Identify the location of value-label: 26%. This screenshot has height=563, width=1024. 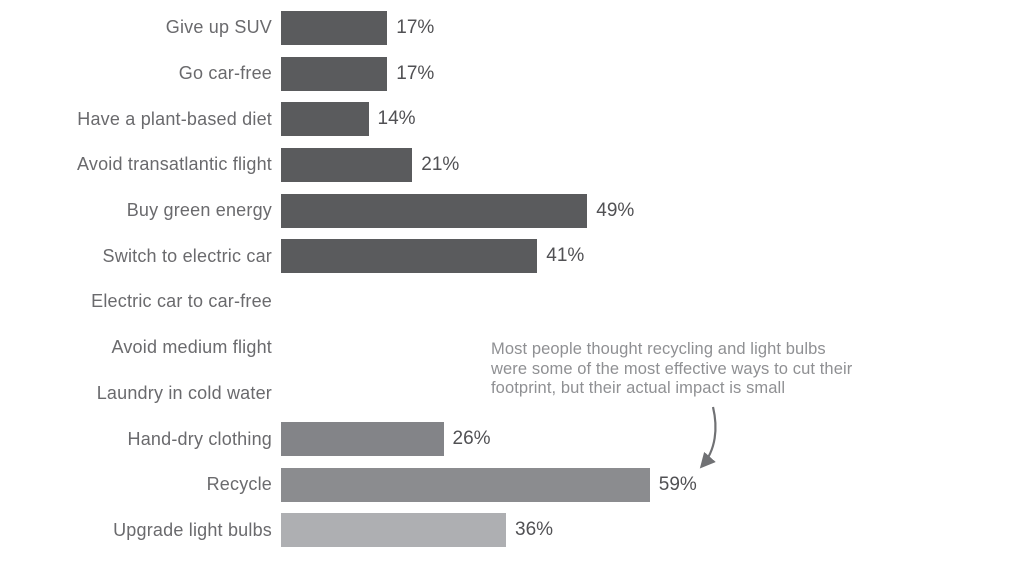
(471, 439).